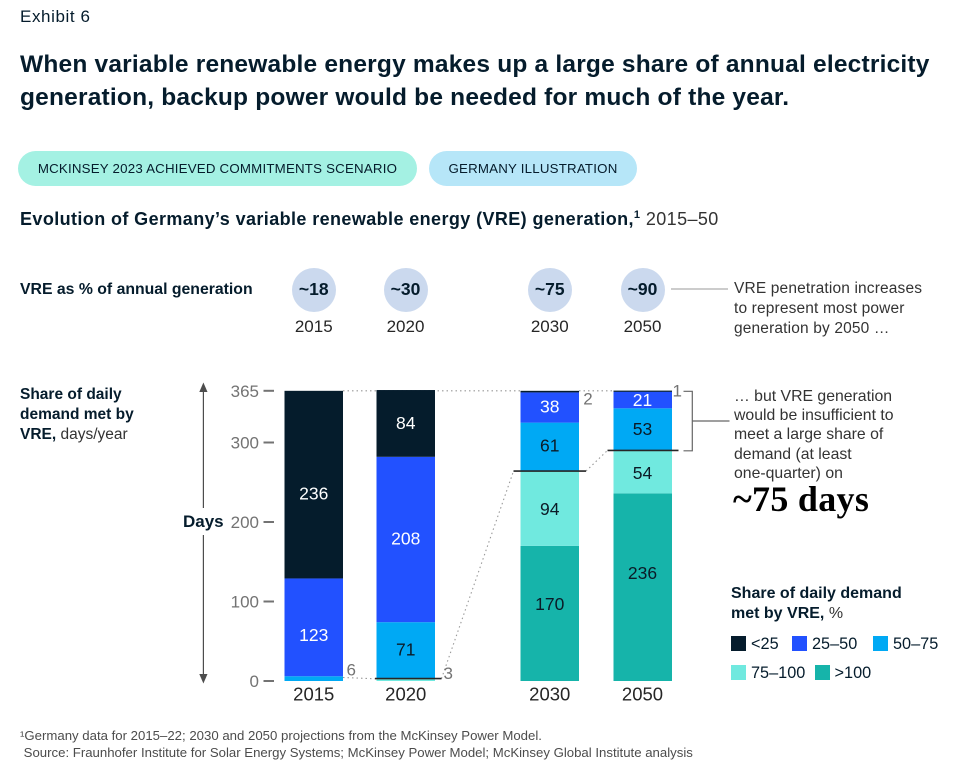 The width and height of the screenshot is (975, 772). What do you see at coordinates (642, 429) in the screenshot?
I see `svg-text: 53` at bounding box center [642, 429].